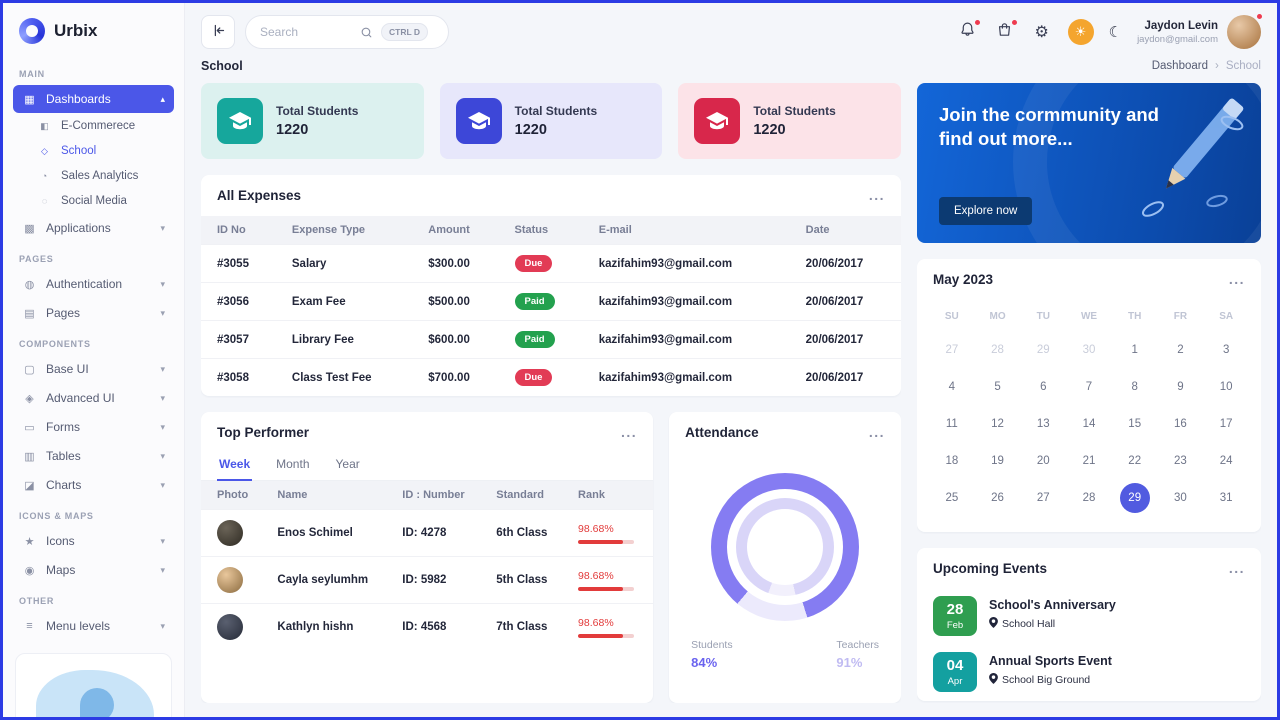  Describe the element at coordinates (690, 301) in the screenshot. I see `expense-email: kazifahim93@gmail.com` at that location.